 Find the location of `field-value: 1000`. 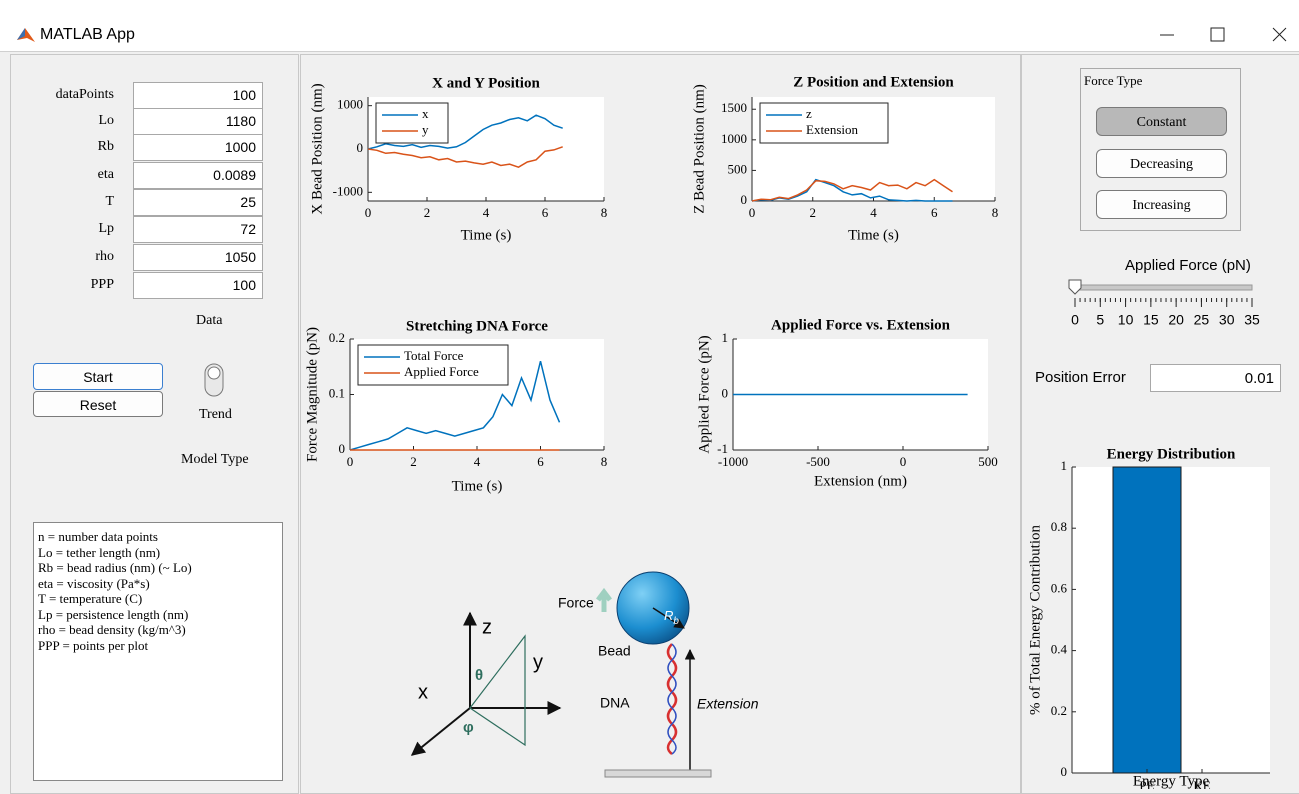

field-value: 1000 is located at coordinates (198, 147).